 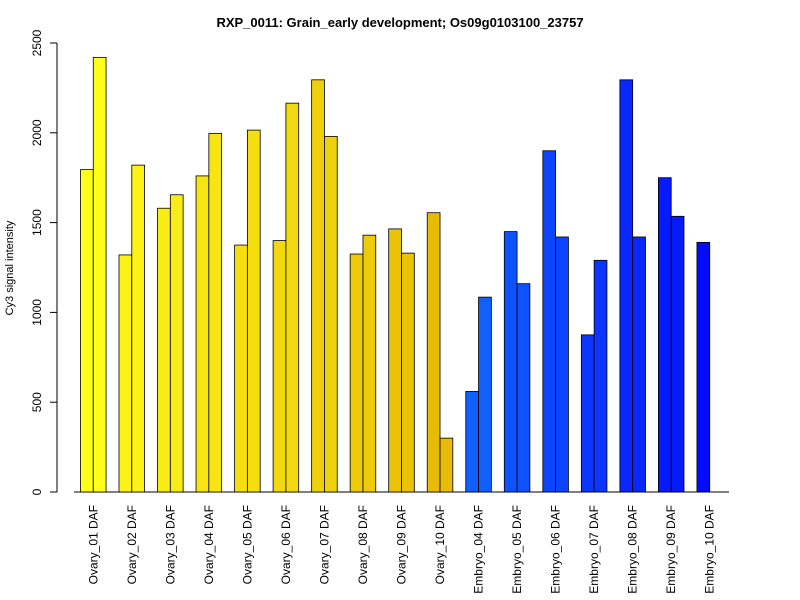 What do you see at coordinates (10, 267) in the screenshot?
I see `y-axis-label: Cy3 signal intensity` at bounding box center [10, 267].